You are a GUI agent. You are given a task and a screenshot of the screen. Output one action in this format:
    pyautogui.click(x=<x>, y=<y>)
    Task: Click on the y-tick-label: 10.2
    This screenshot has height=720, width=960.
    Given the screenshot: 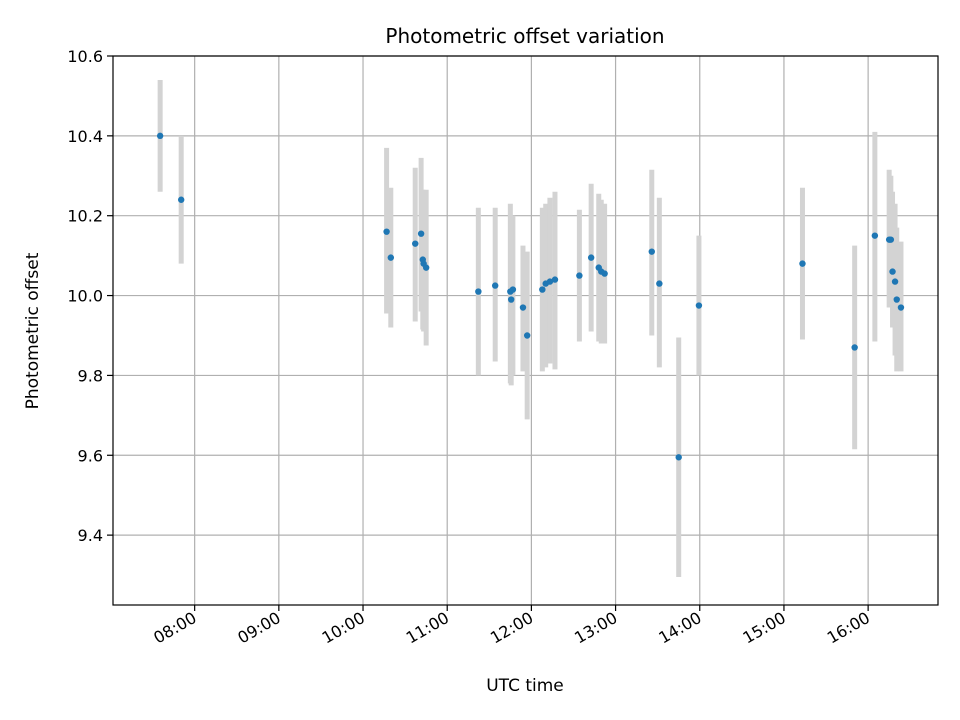 What is the action you would take?
    pyautogui.click(x=85, y=216)
    